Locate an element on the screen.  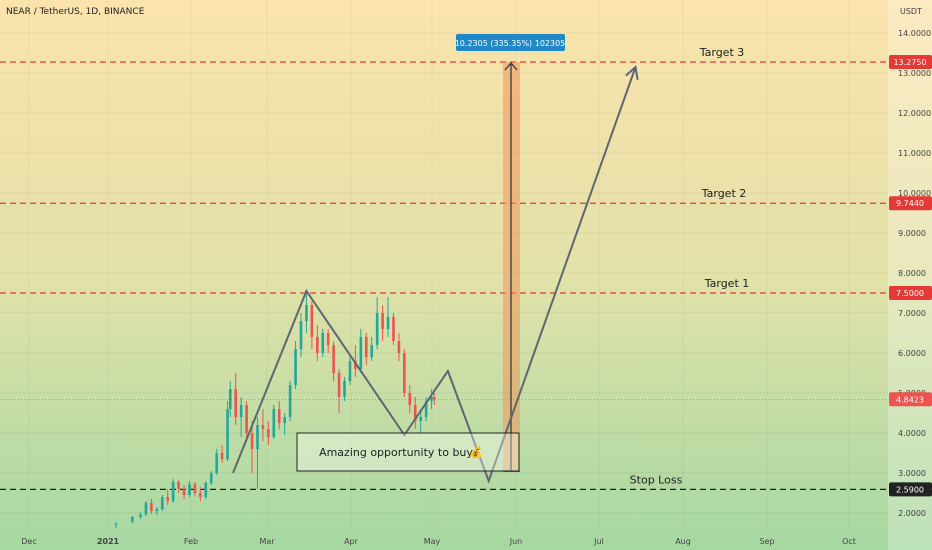
current-price-label: 4.8423 is located at coordinates (910, 399).